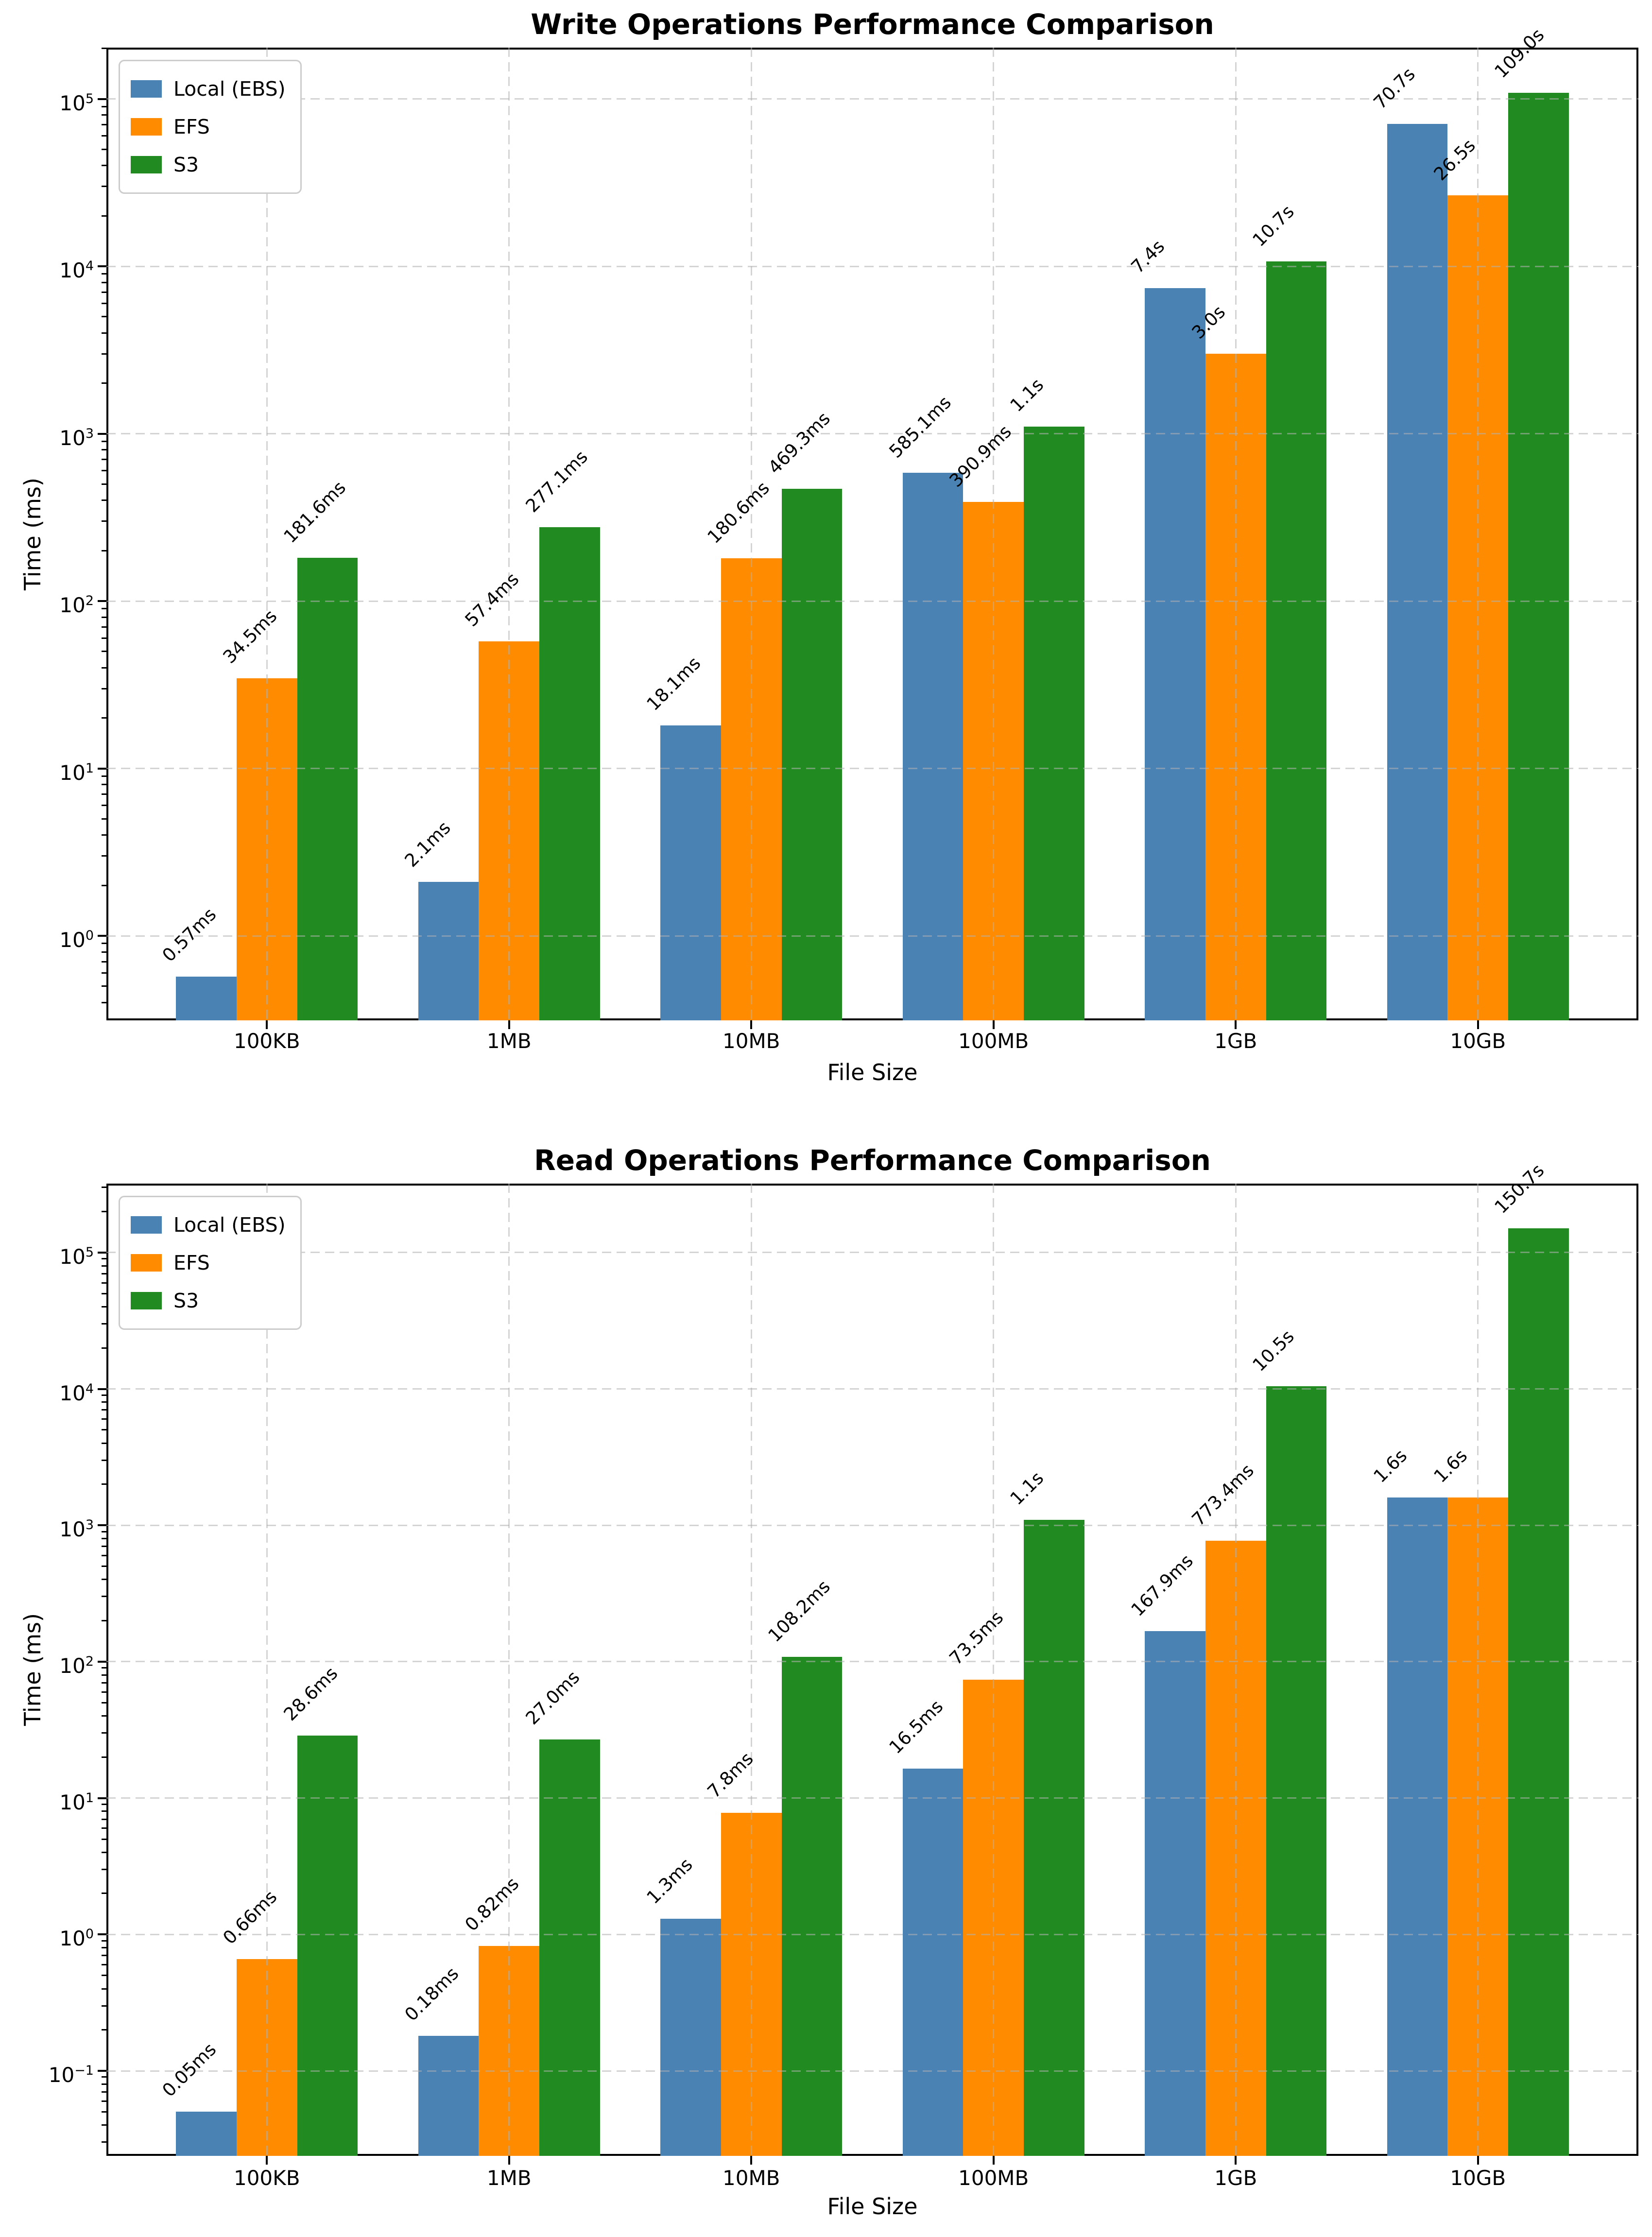 Image resolution: width=1652 pixels, height=2237 pixels. I want to click on y-tick-label: 100, so click(77, 1939).